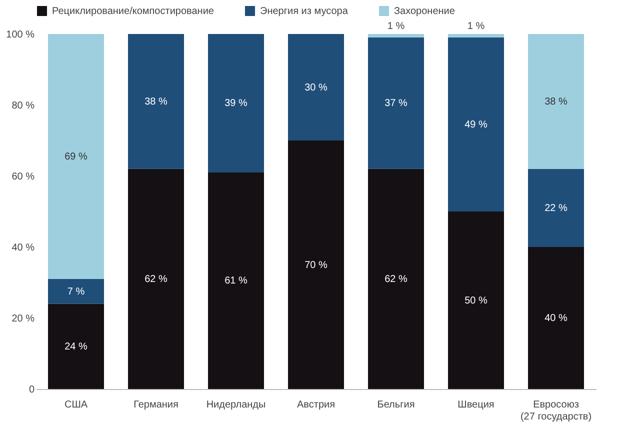  What do you see at coordinates (20, 35) in the screenshot?
I see `y-tick-label: 100 %` at bounding box center [20, 35].